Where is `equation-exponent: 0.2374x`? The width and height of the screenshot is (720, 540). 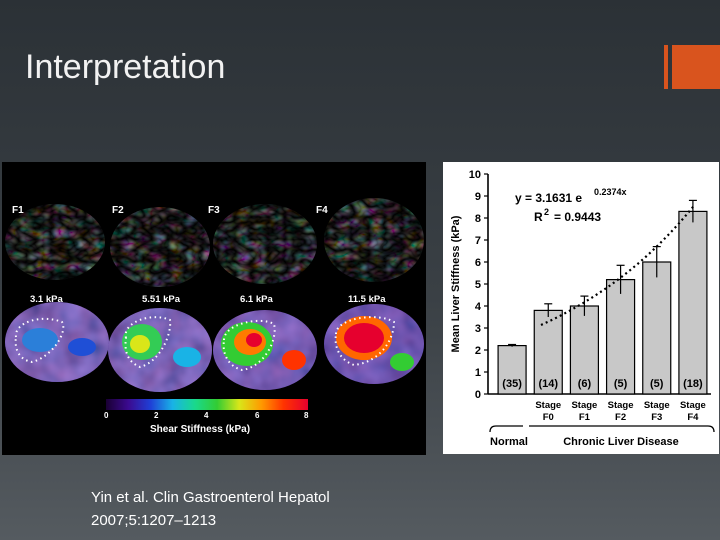
equation-exponent: 0.2374x is located at coordinates (610, 192).